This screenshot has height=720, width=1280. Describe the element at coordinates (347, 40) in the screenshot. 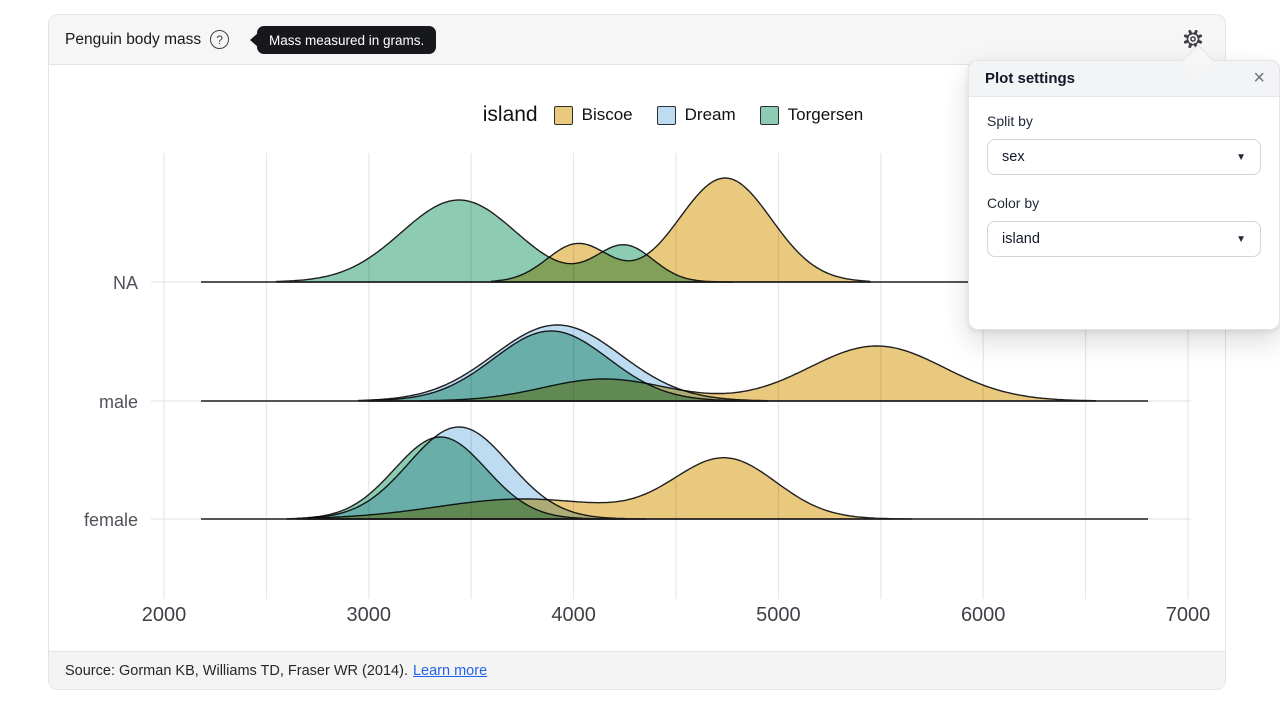

I see `tooltip-text: Mass measured in grams.` at that location.